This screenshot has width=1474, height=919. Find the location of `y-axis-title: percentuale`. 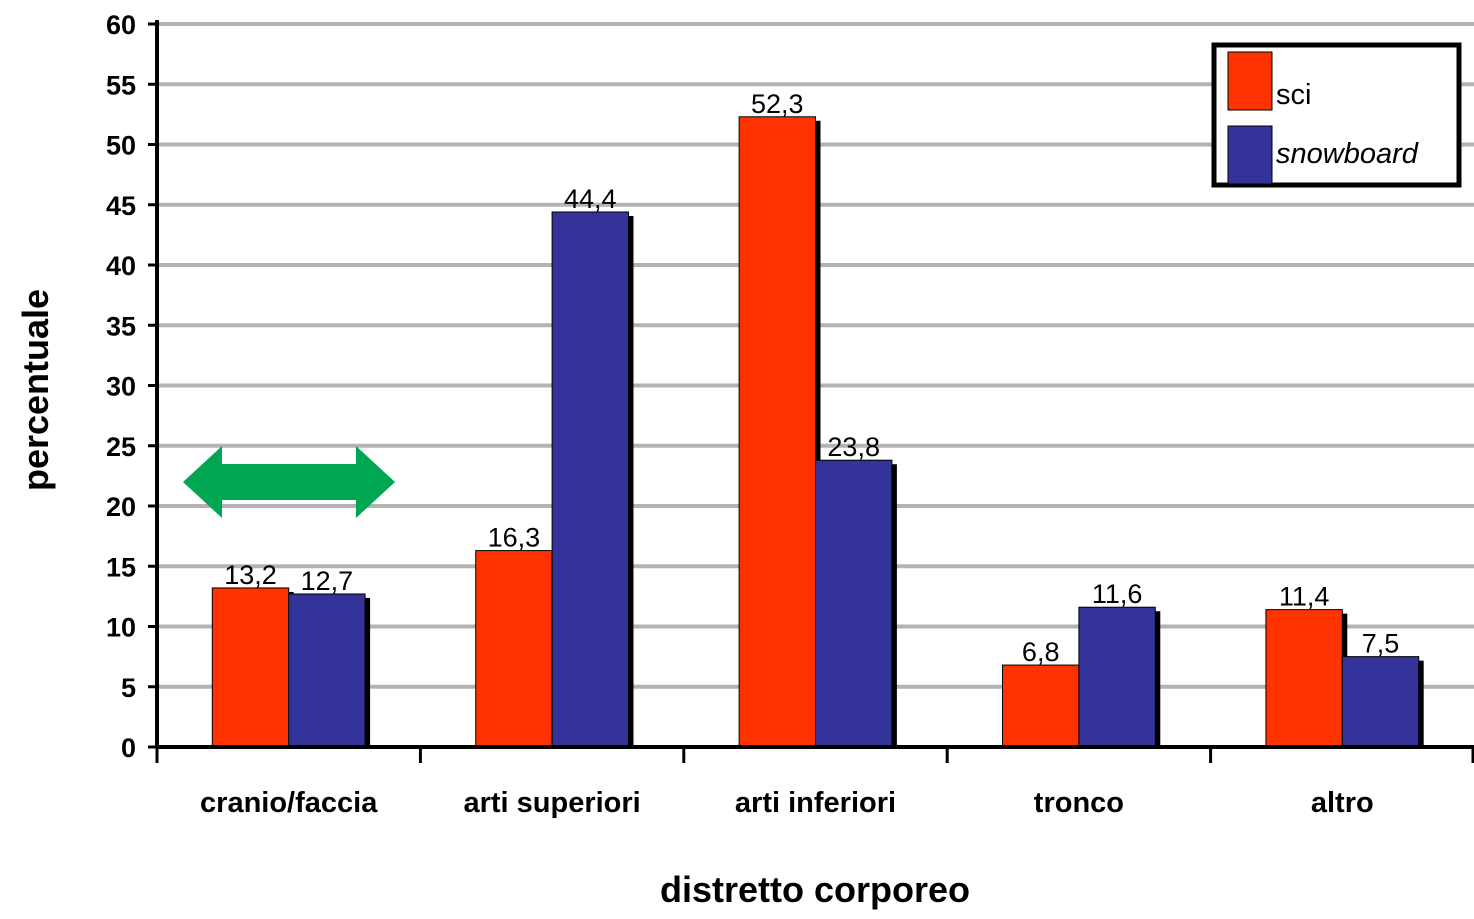

y-axis-title: percentuale is located at coordinates (35, 390).